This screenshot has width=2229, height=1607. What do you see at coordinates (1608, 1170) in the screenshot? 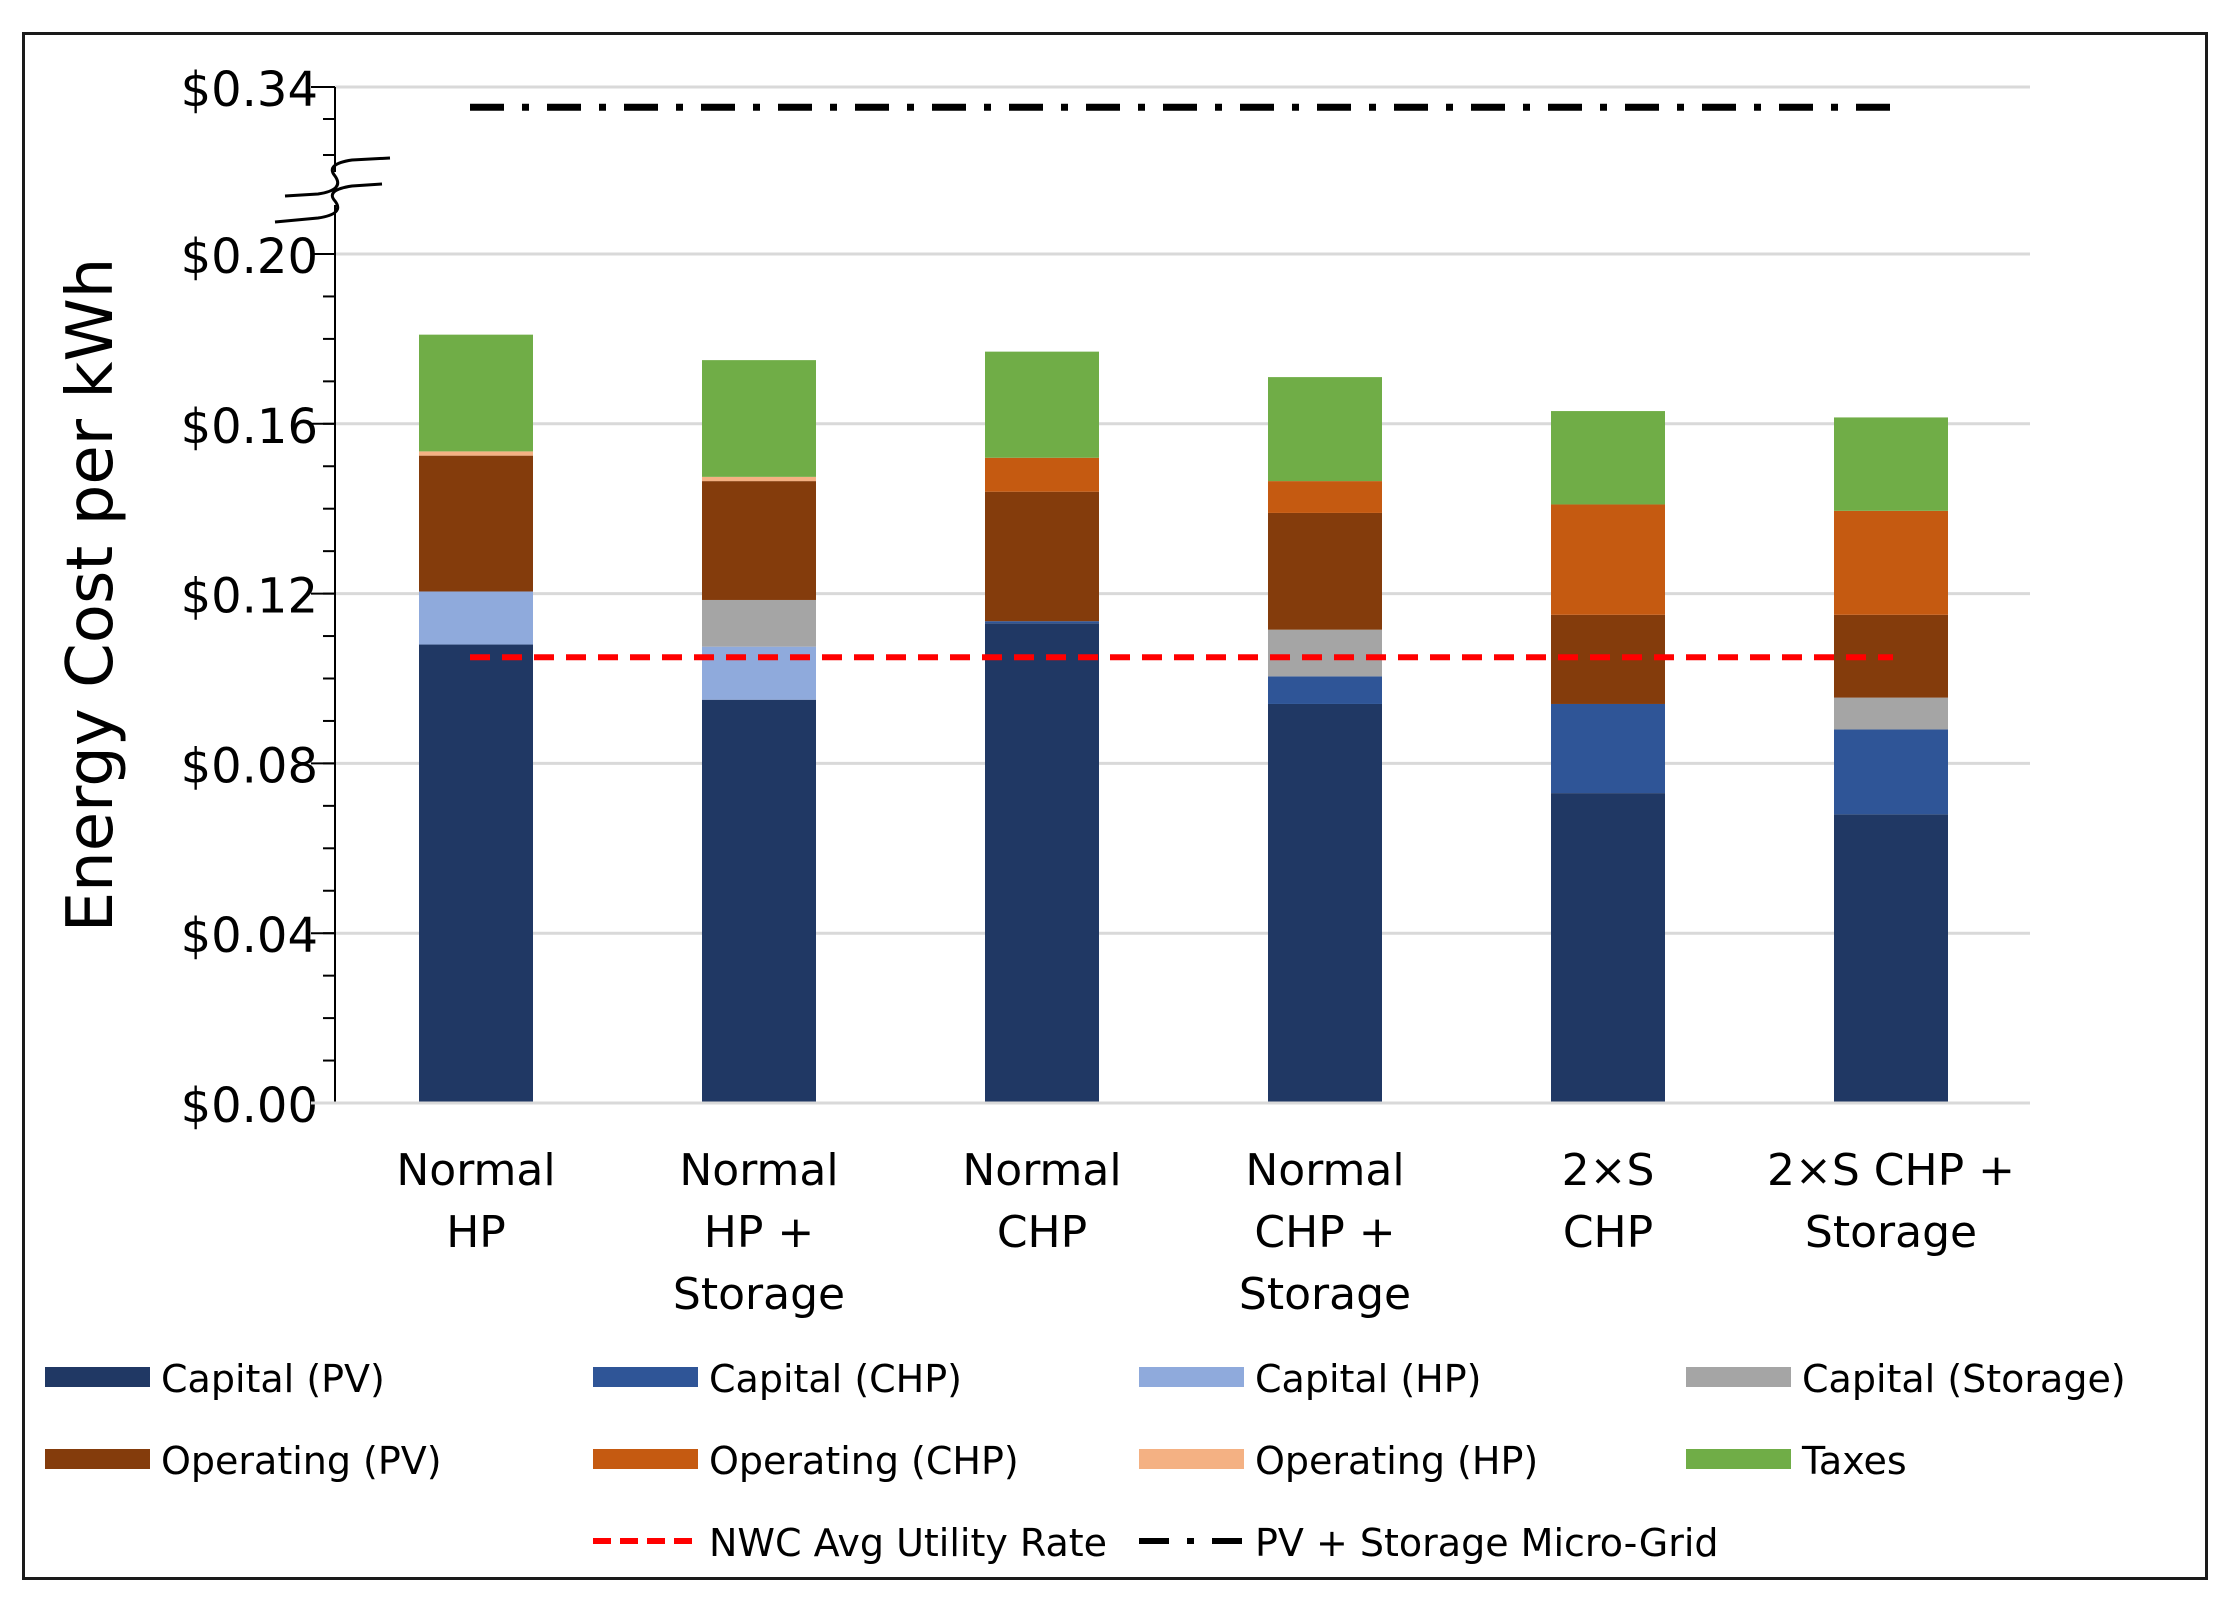
I see `x-tick-label: 2×S` at bounding box center [1608, 1170].